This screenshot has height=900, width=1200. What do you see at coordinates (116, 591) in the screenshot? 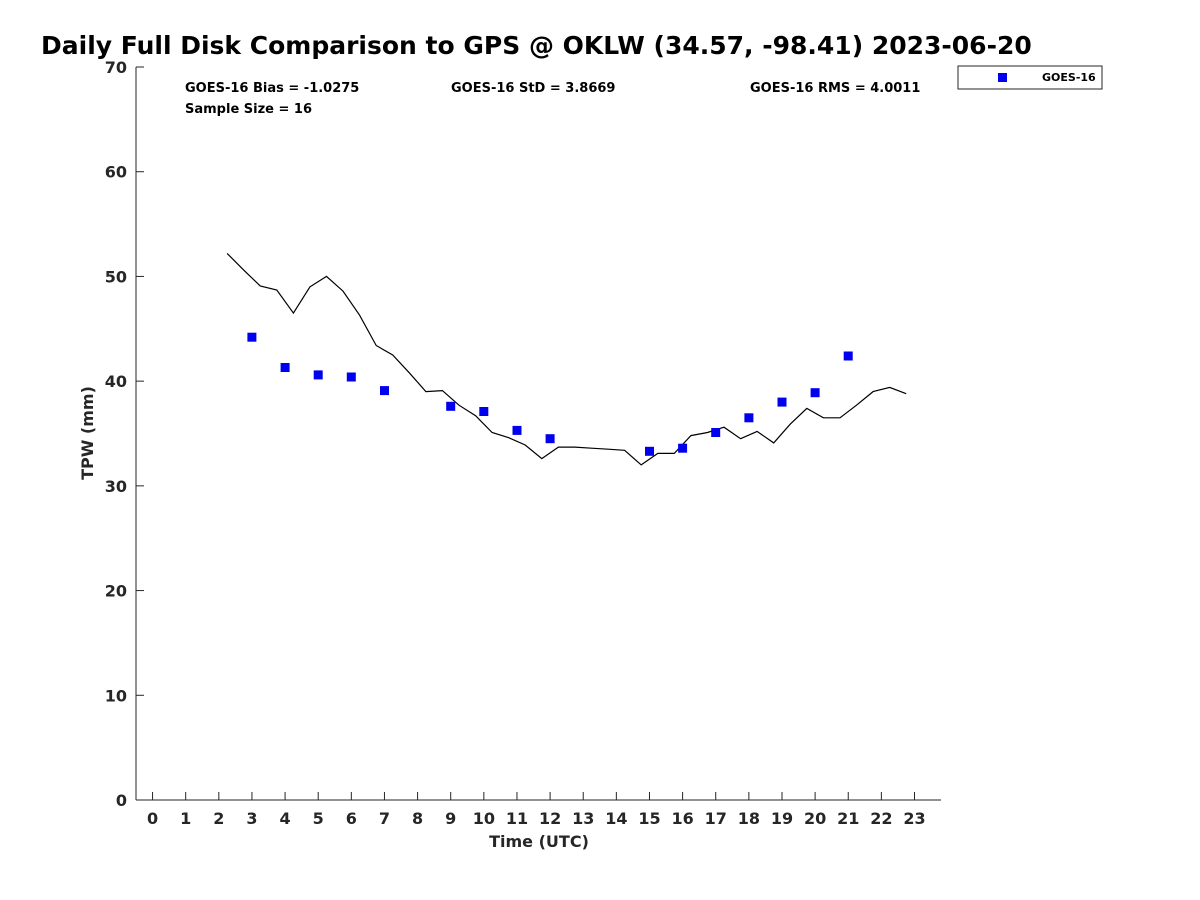
I see `y-tick-label: 20` at bounding box center [116, 591].